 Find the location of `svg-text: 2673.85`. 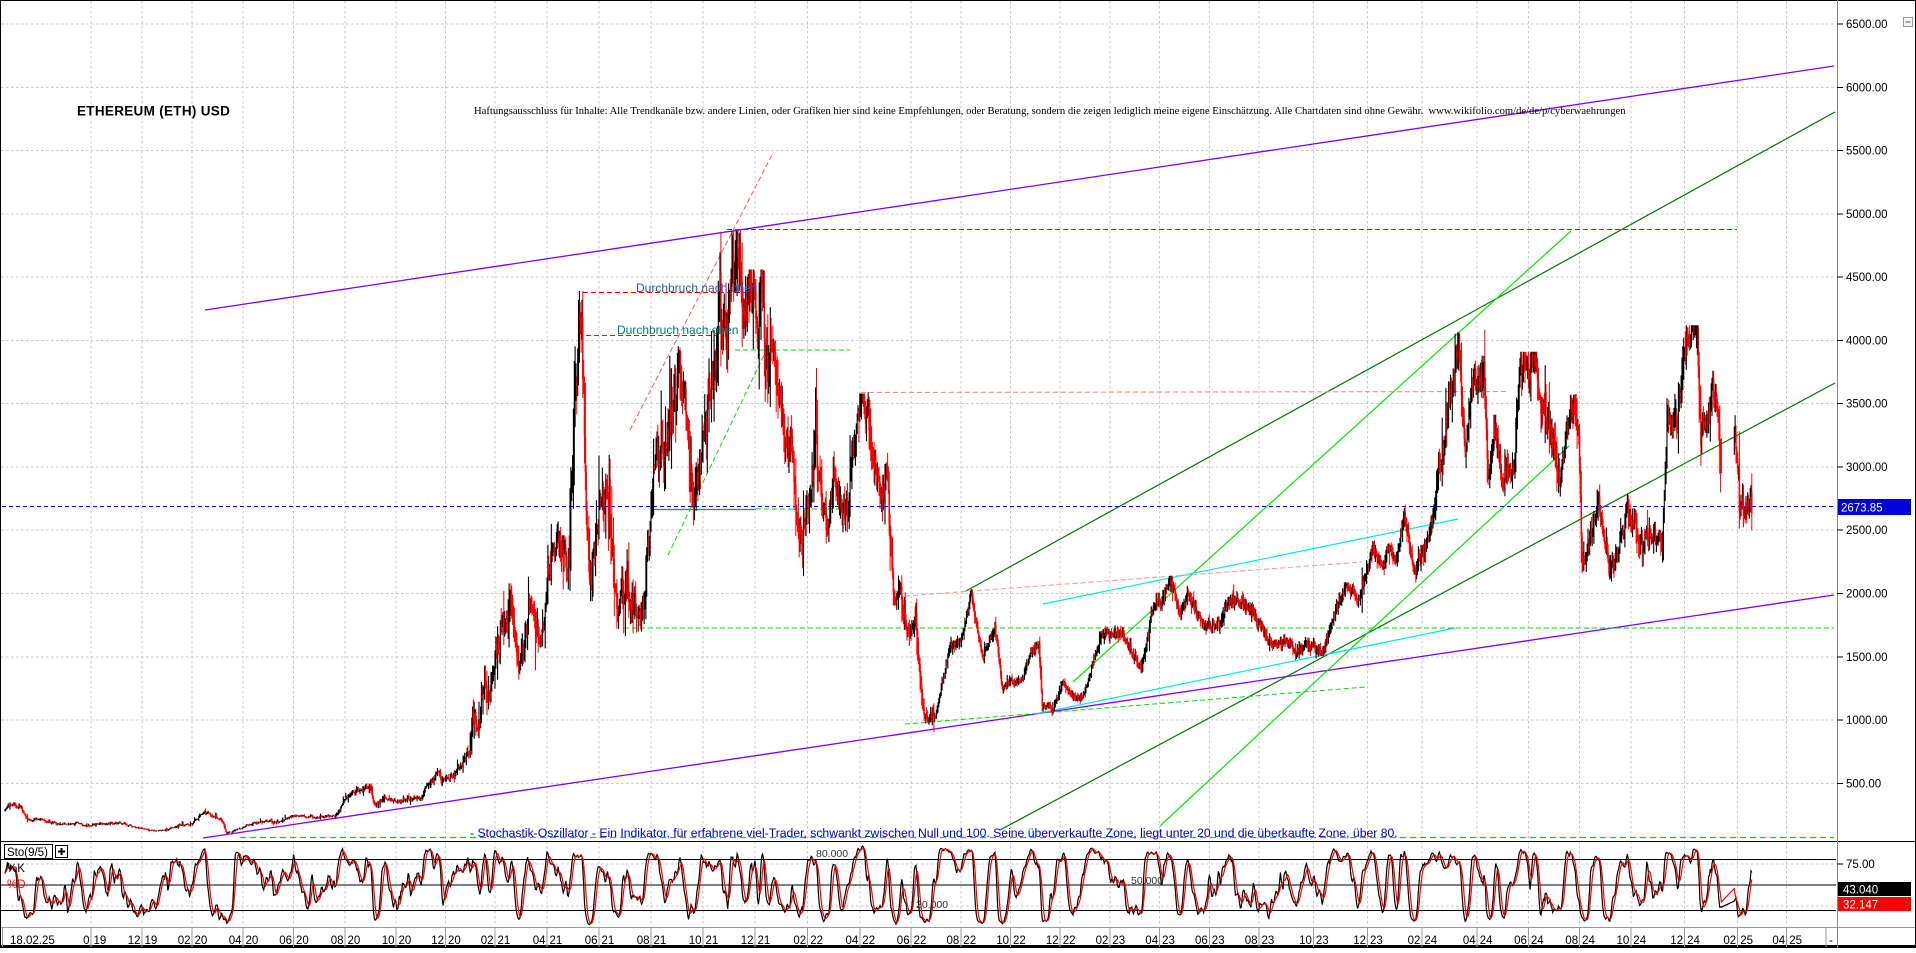

svg-text: 2673.85 is located at coordinates (1862, 509).